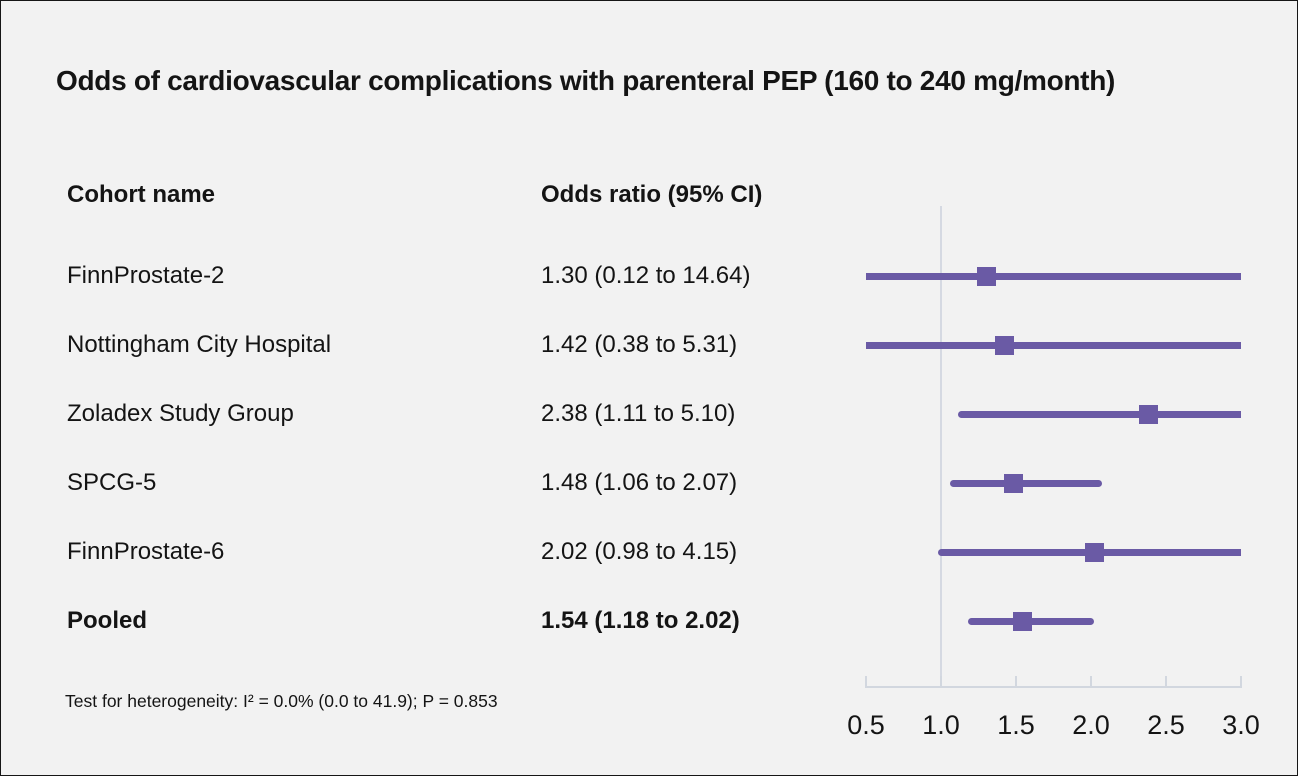 Image resolution: width=1298 pixels, height=776 pixels. Describe the element at coordinates (1053, 687) in the screenshot. I see `x-axis-line` at that location.